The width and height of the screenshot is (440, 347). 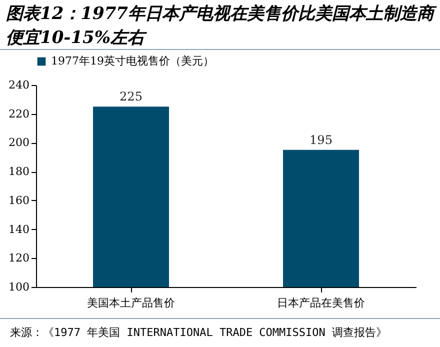 What do you see at coordinates (220, 329) in the screenshot?
I see `source-note: 来源：《1977 年美国 INTERNATIONAL TRADE COMMISSION 调查报告》` at bounding box center [220, 329].